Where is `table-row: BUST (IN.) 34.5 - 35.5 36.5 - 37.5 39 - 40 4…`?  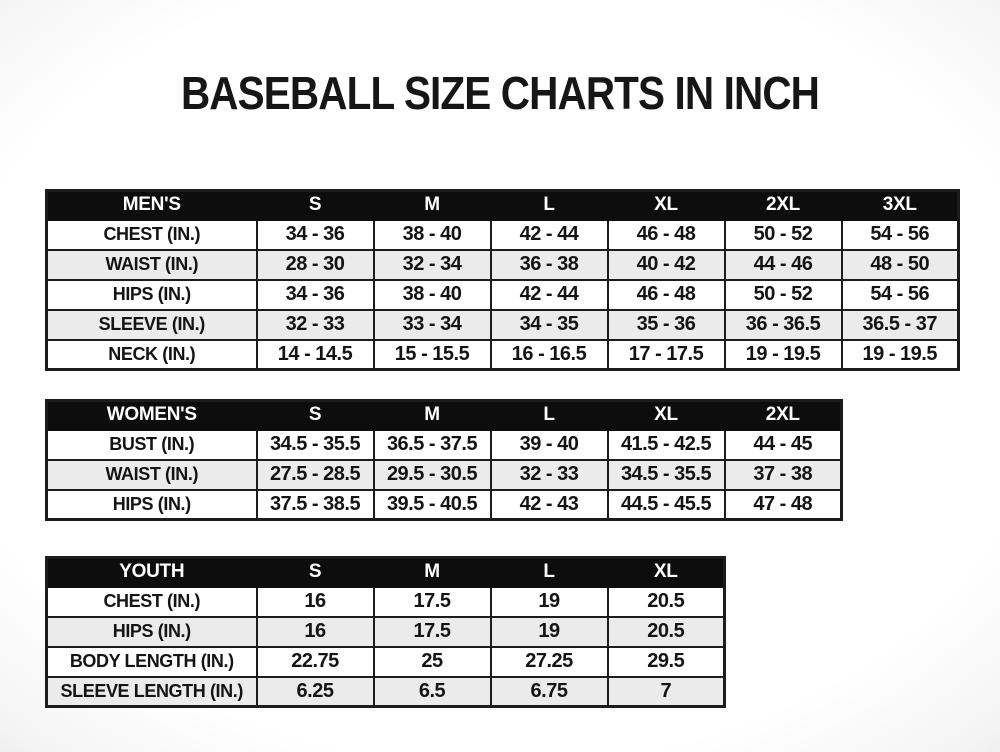 table-row: BUST (IN.) 34.5 - 35.5 36.5 - 37.5 39 - 40 4… is located at coordinates (444, 444).